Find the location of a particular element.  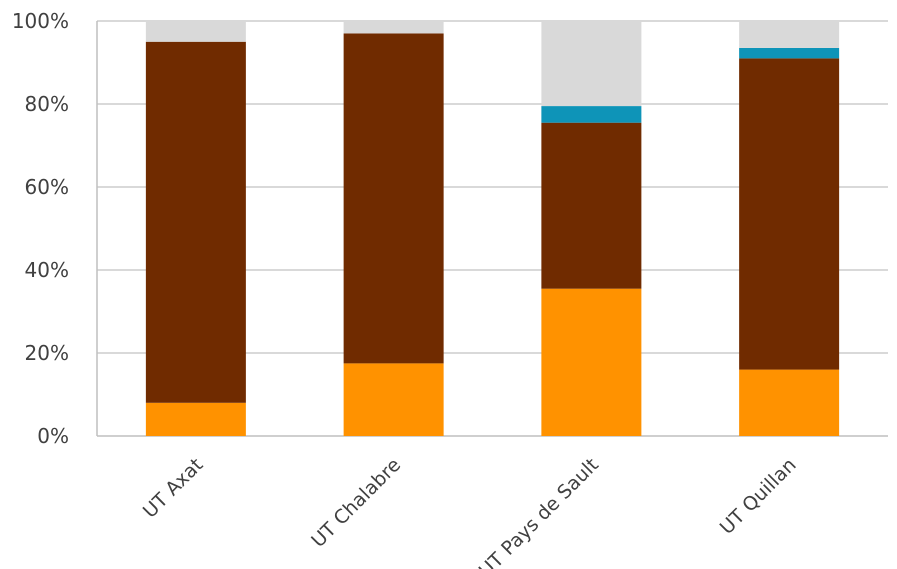

y-axis-ticks: 0% 20% 40% 60% 80% 100% is located at coordinates (40, 228).